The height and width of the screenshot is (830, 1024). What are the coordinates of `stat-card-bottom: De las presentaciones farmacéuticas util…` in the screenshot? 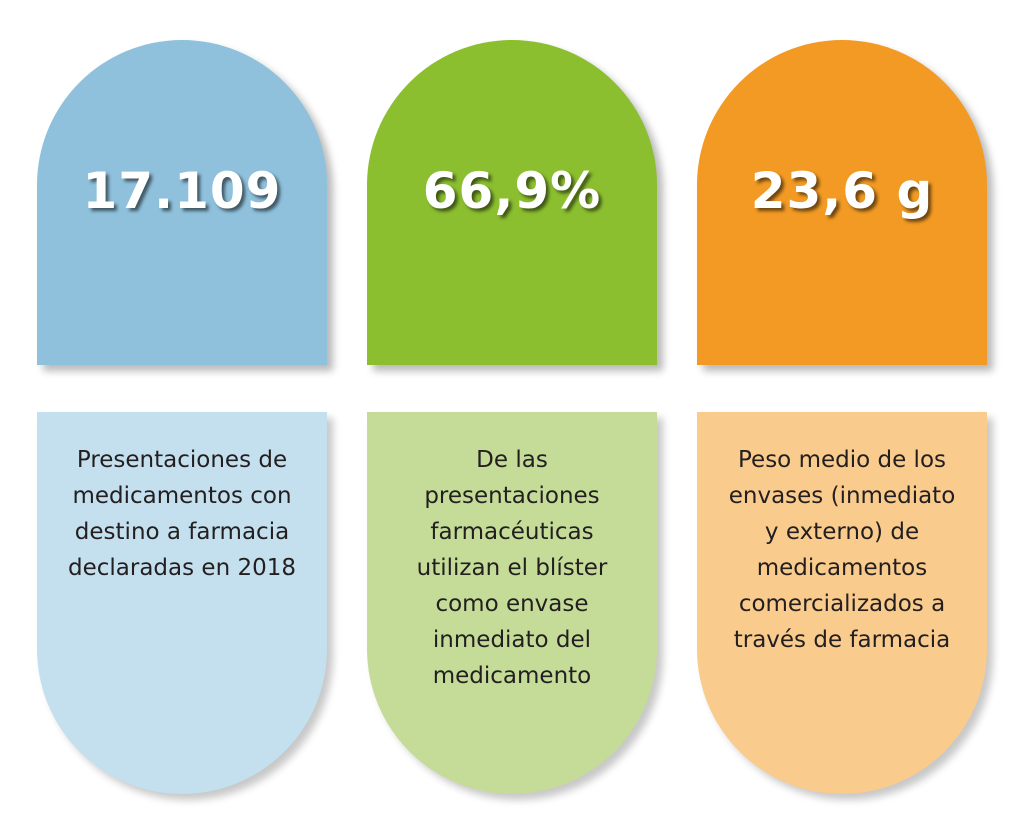 It's located at (512, 603).